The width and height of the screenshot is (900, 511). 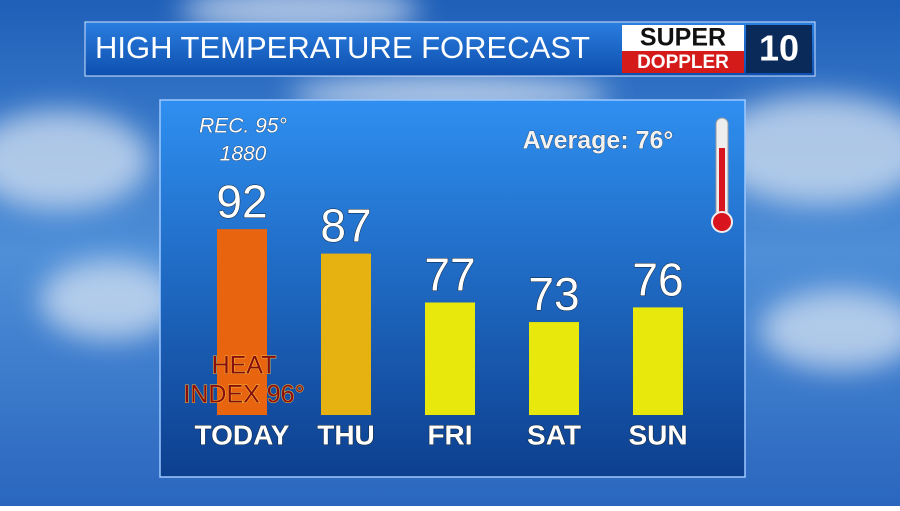 I want to click on x-tick-label: FRI, so click(x=449, y=434).